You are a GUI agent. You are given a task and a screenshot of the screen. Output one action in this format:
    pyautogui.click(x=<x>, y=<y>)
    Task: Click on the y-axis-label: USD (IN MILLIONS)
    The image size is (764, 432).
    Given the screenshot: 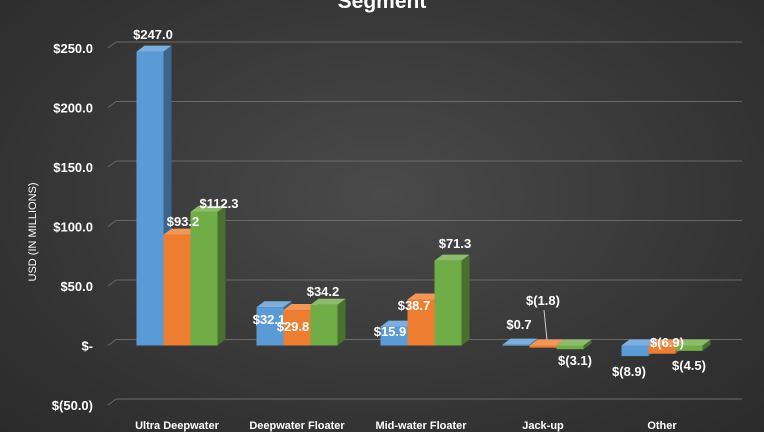 What is the action you would take?
    pyautogui.click(x=33, y=231)
    